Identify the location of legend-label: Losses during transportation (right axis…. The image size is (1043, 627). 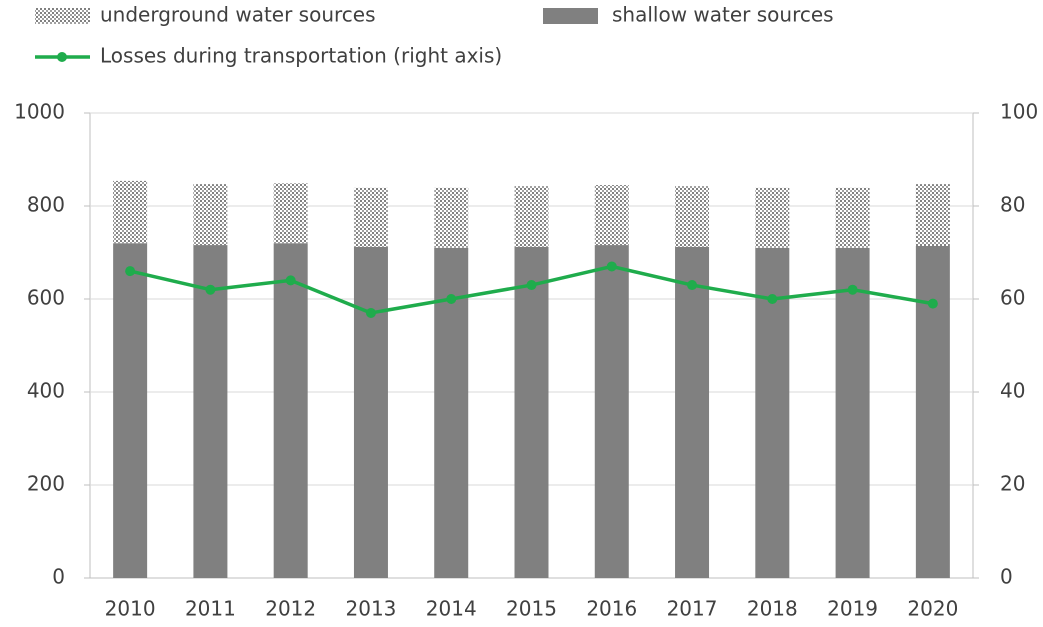
(301, 56).